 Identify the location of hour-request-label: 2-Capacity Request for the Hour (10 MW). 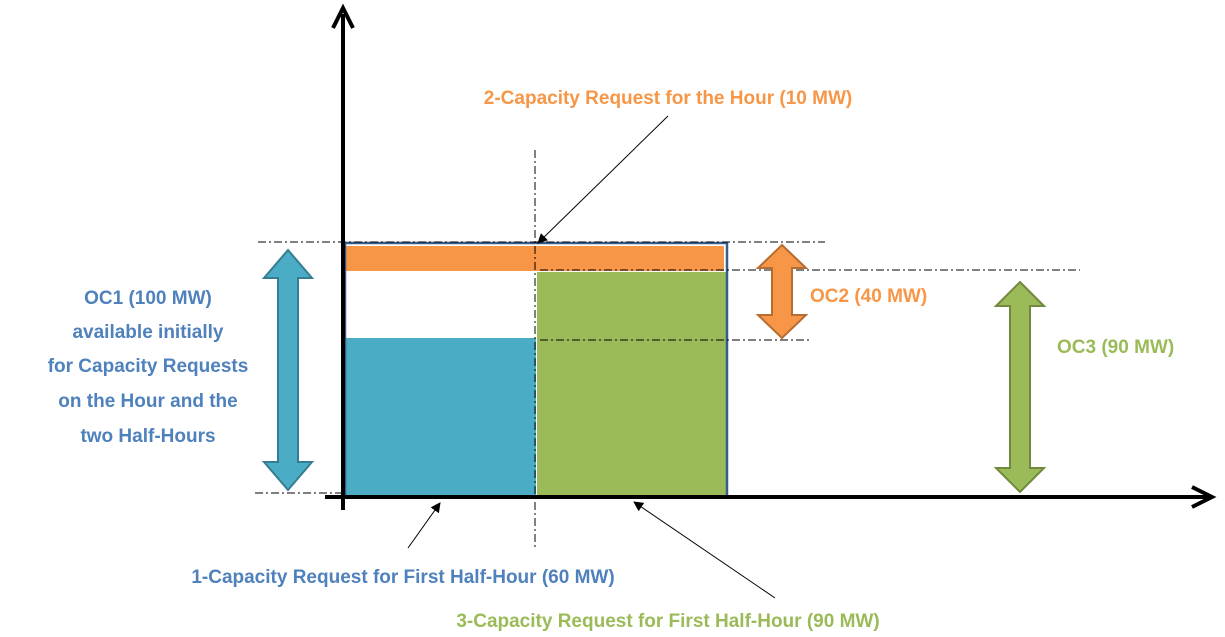
(668, 98).